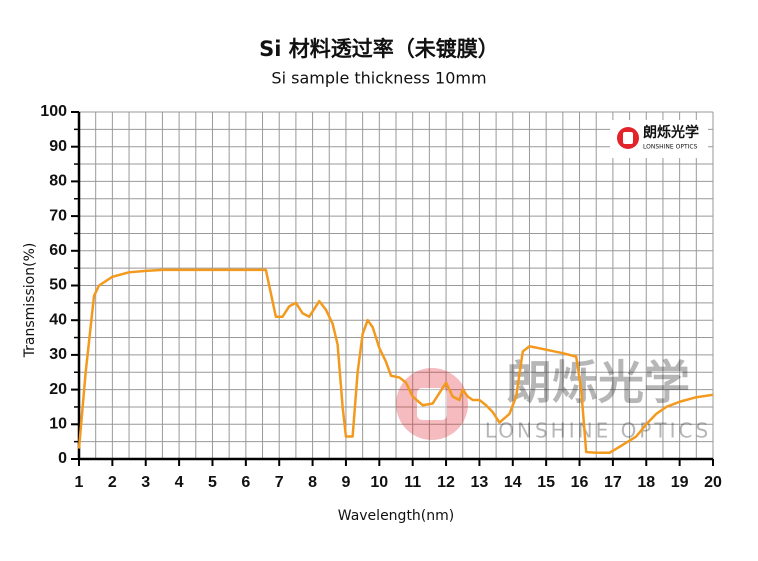 The width and height of the screenshot is (758, 561). I want to click on x-tick-label: 5, so click(212, 482).